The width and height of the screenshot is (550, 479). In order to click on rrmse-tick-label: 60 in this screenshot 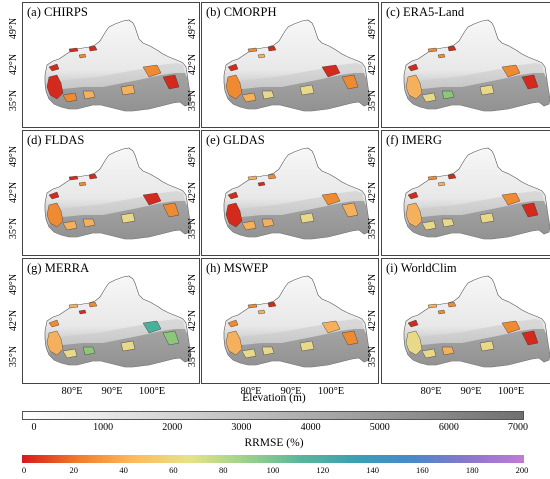, I will do `click(173, 470)`.